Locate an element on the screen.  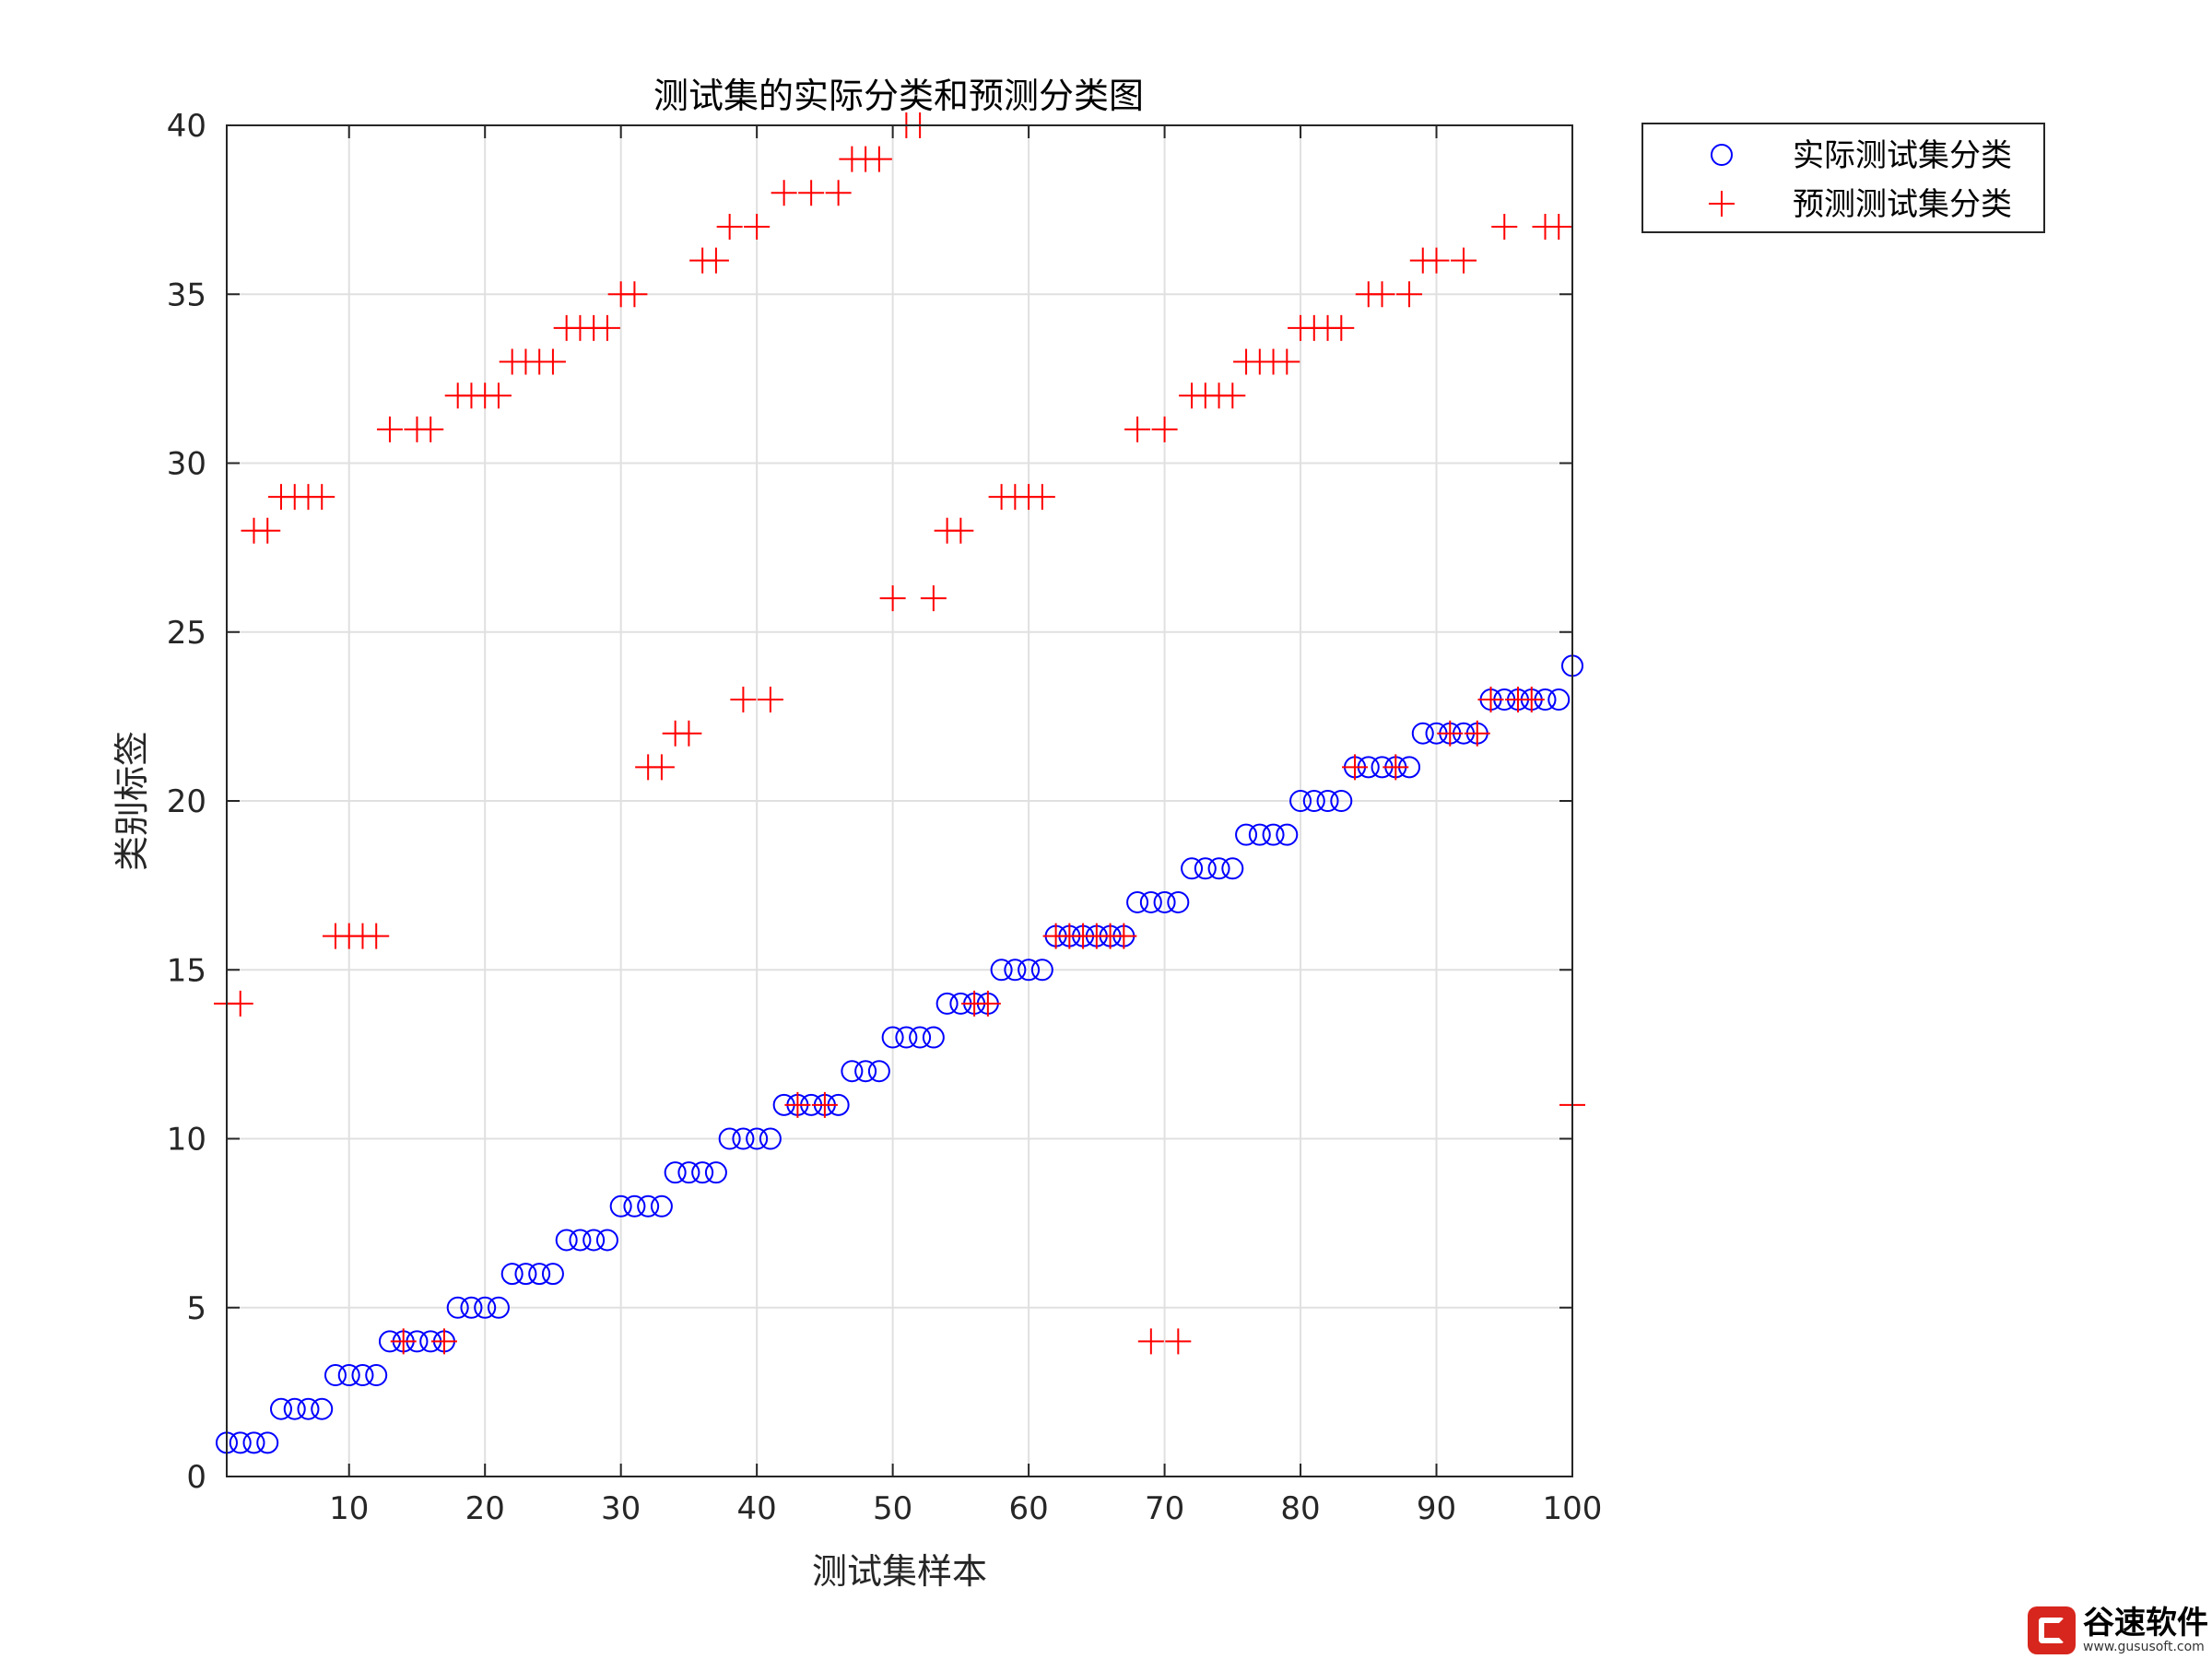
legend-plus-marker is located at coordinates (1722, 204).